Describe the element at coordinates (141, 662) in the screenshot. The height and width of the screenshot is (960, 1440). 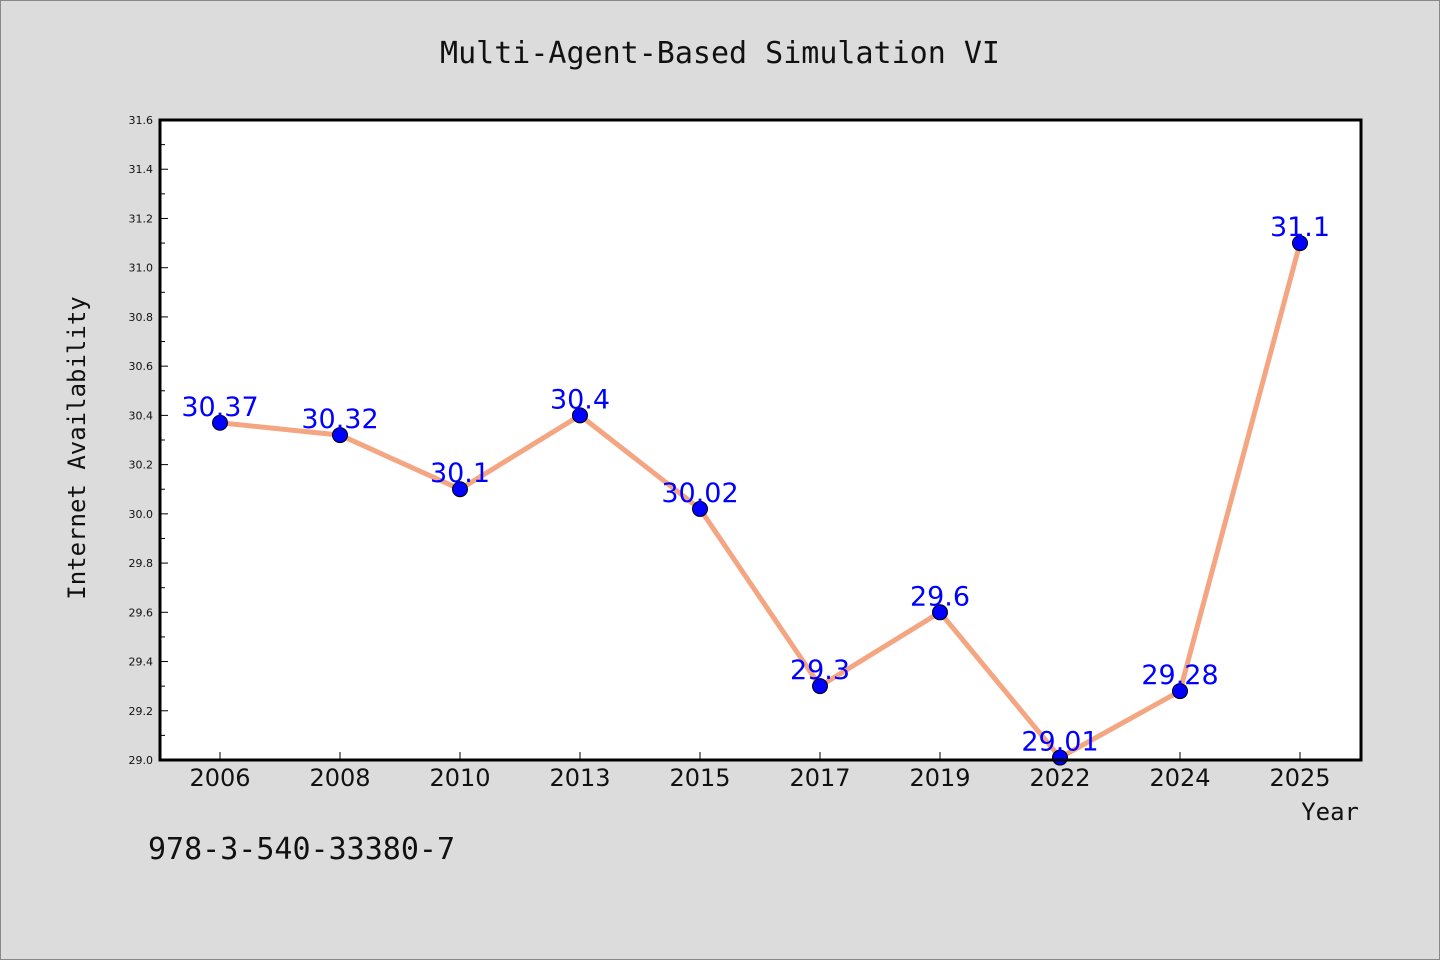
I see `y-tick-label: 29.4` at that location.